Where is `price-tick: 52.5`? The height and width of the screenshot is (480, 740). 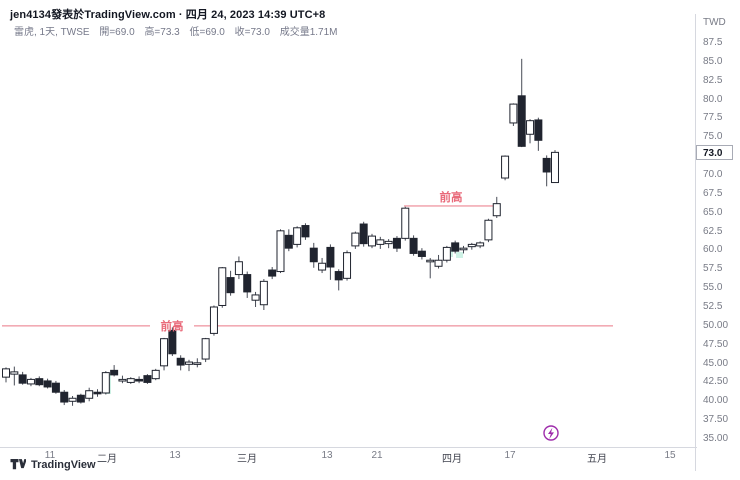 price-tick: 52.5 is located at coordinates (713, 306).